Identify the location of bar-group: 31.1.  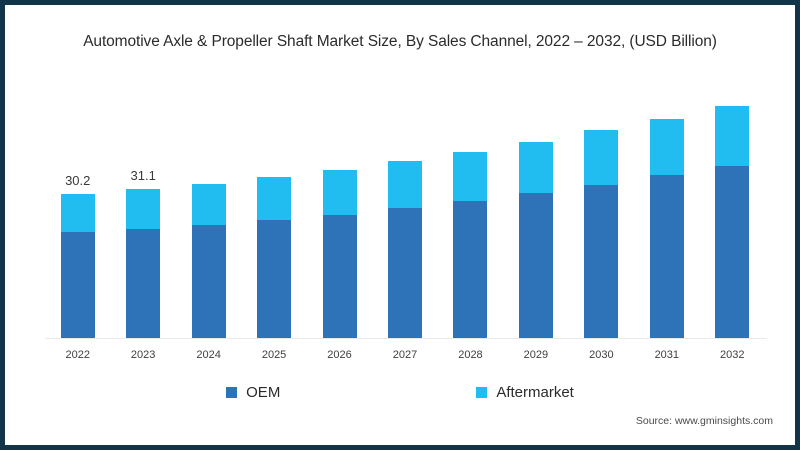
(143, 253).